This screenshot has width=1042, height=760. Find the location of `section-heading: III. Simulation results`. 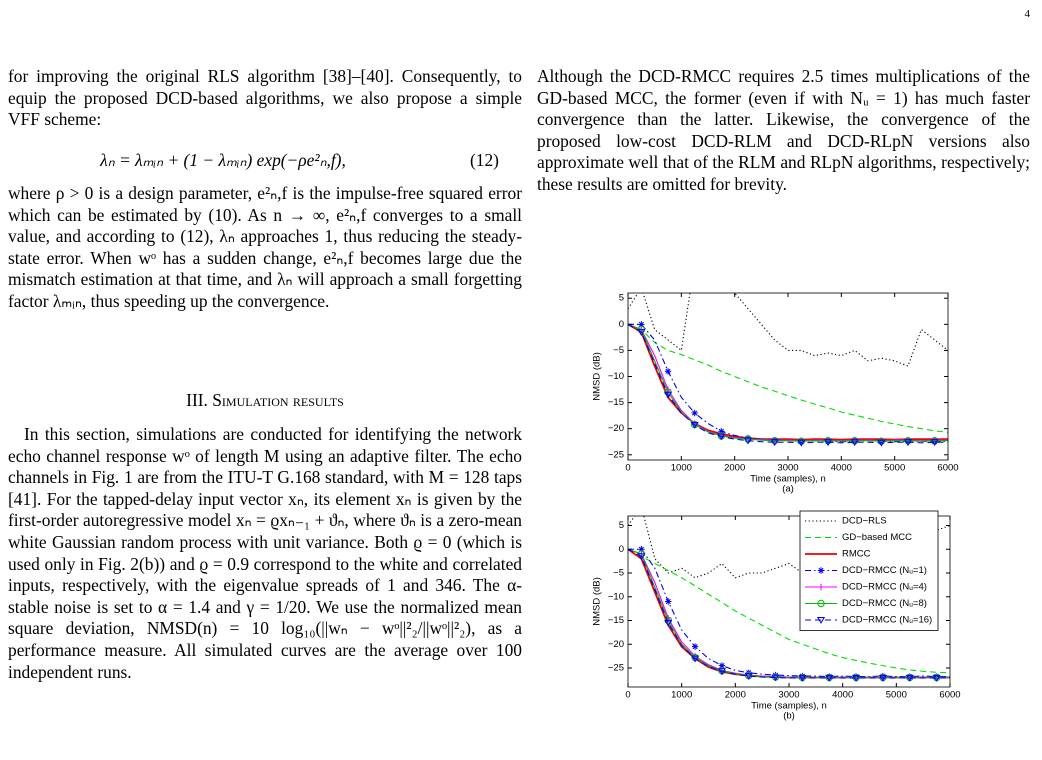

section-heading: III. Simulation results is located at coordinates (265, 400).